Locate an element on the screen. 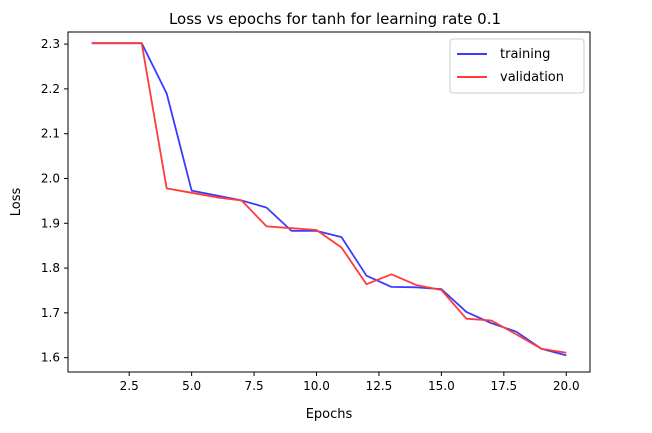  y-tick-label: 2.0 is located at coordinates (50, 178).